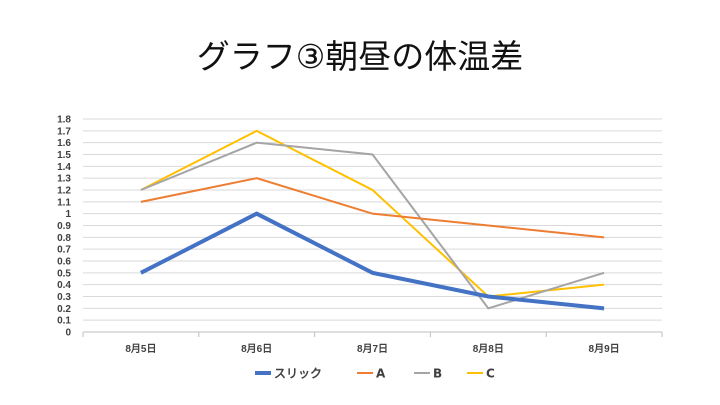  Describe the element at coordinates (360, 56) in the screenshot. I see `chart-title: グラフ③朝昼の体温差` at that location.